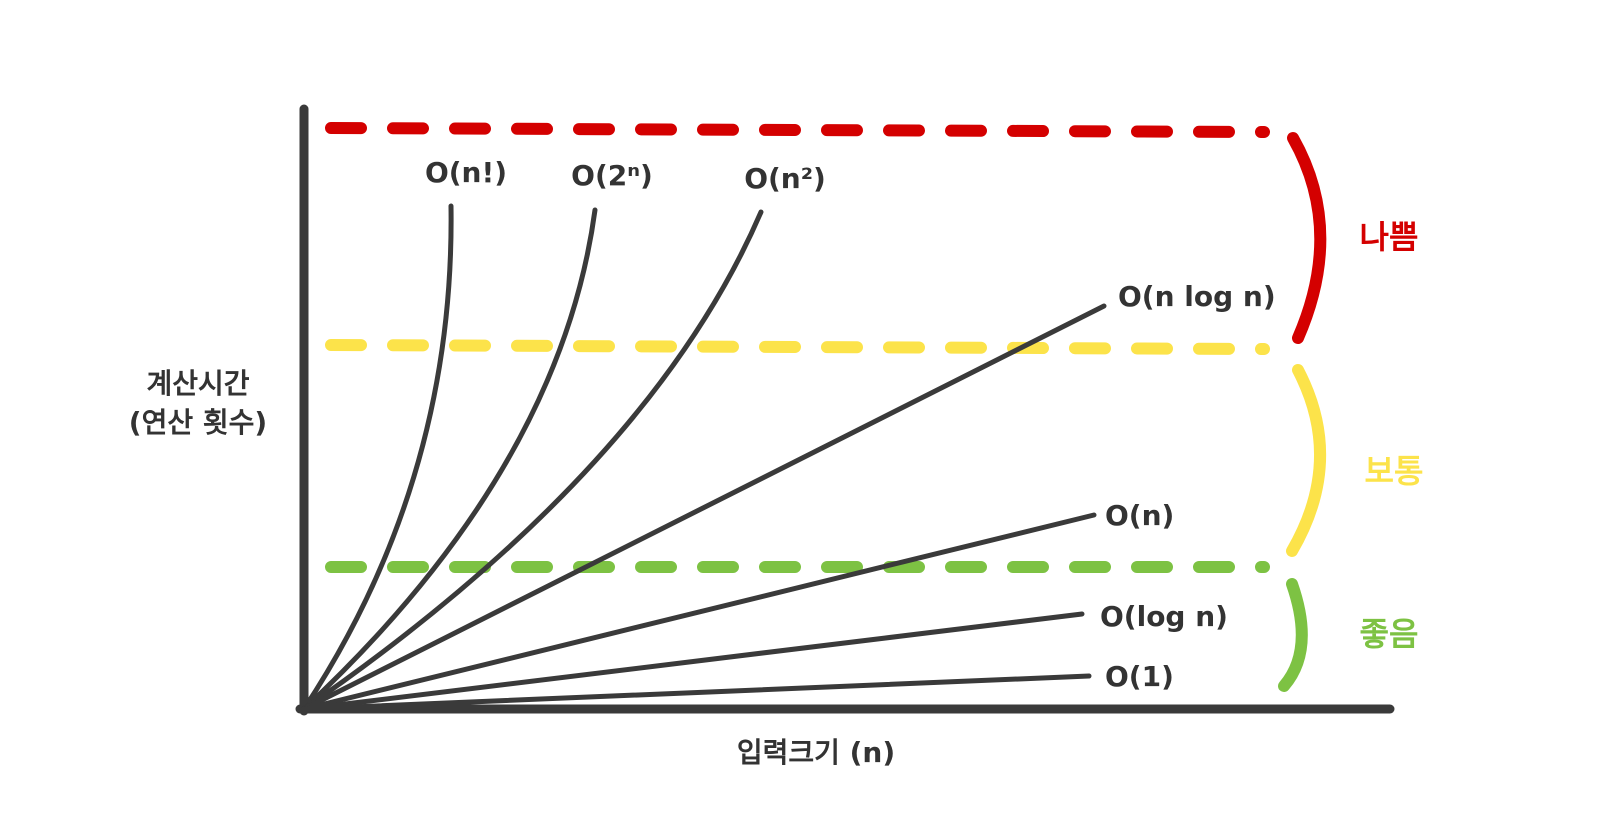 The height and width of the screenshot is (837, 1623). What do you see at coordinates (797, 347) in the screenshot?
I see `fair-threshold` at bounding box center [797, 347].